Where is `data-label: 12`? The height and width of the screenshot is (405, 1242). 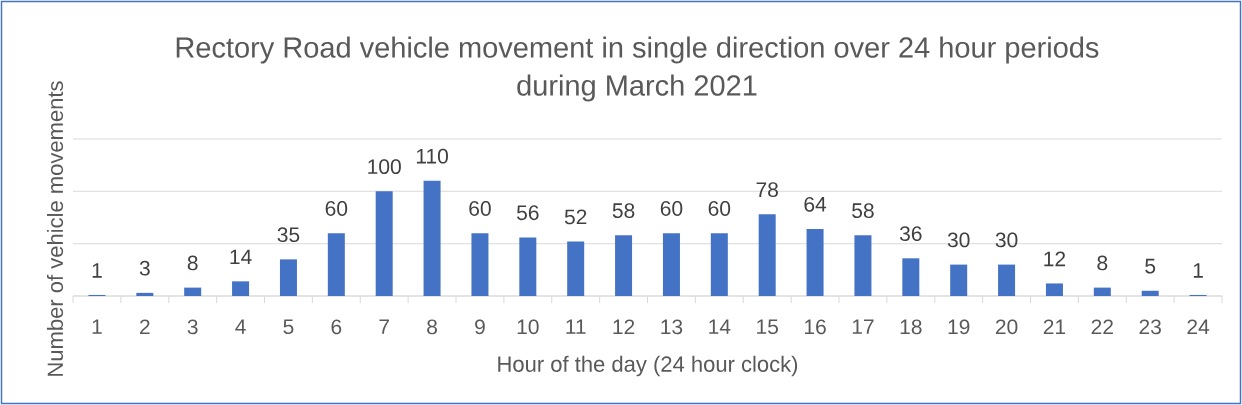 data-label: 12 is located at coordinates (1055, 259).